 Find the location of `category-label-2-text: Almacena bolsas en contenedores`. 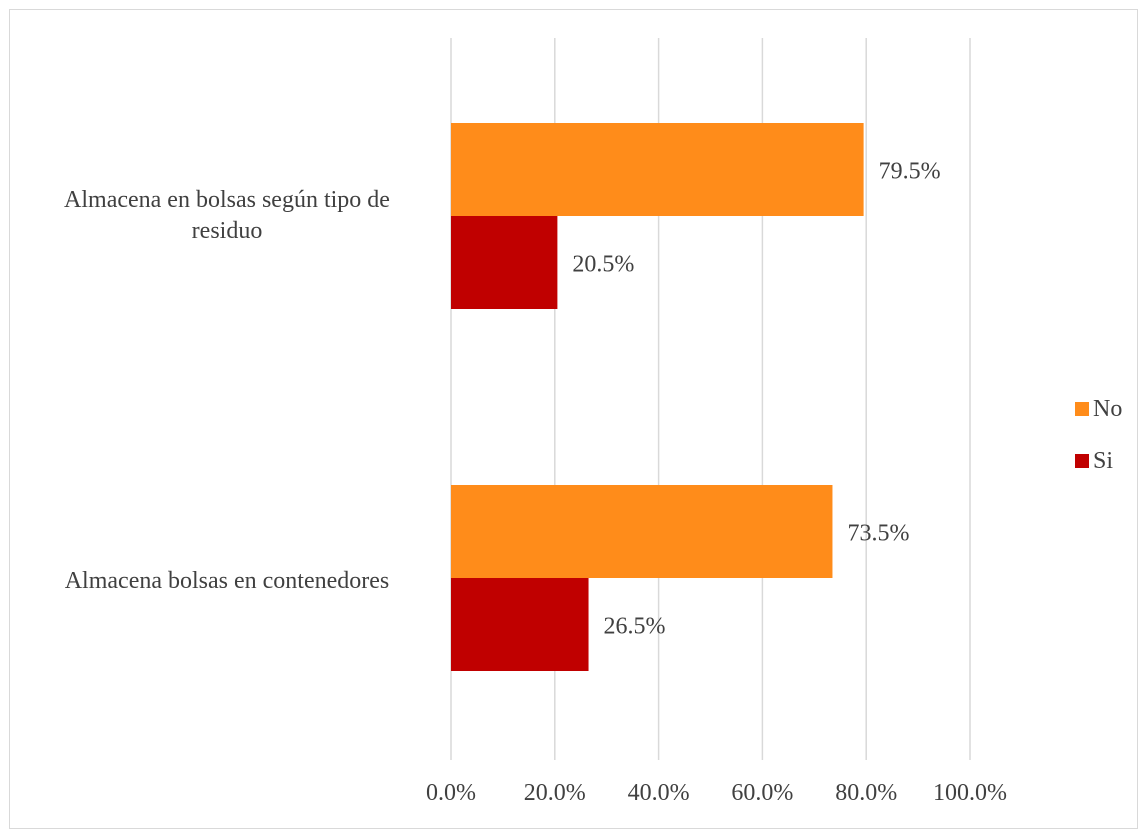

category-label-2-text: Almacena bolsas en contenedores is located at coordinates (227, 581).